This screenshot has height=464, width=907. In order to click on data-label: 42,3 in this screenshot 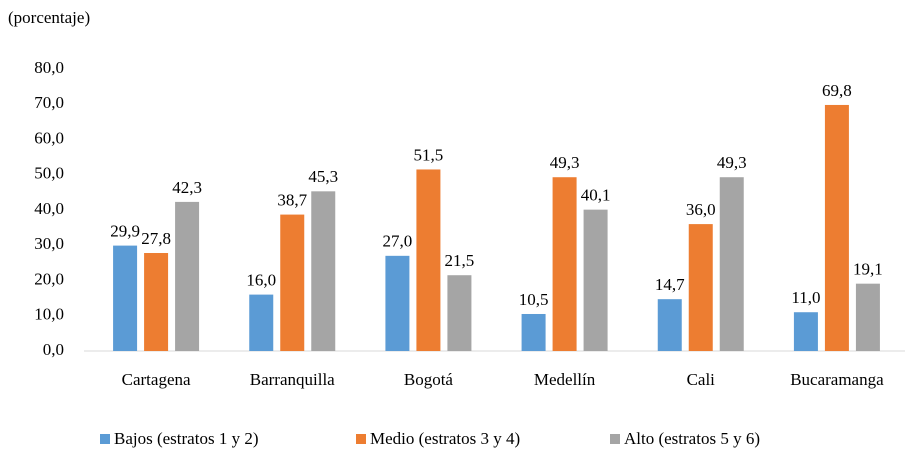, I will do `click(187, 187)`.